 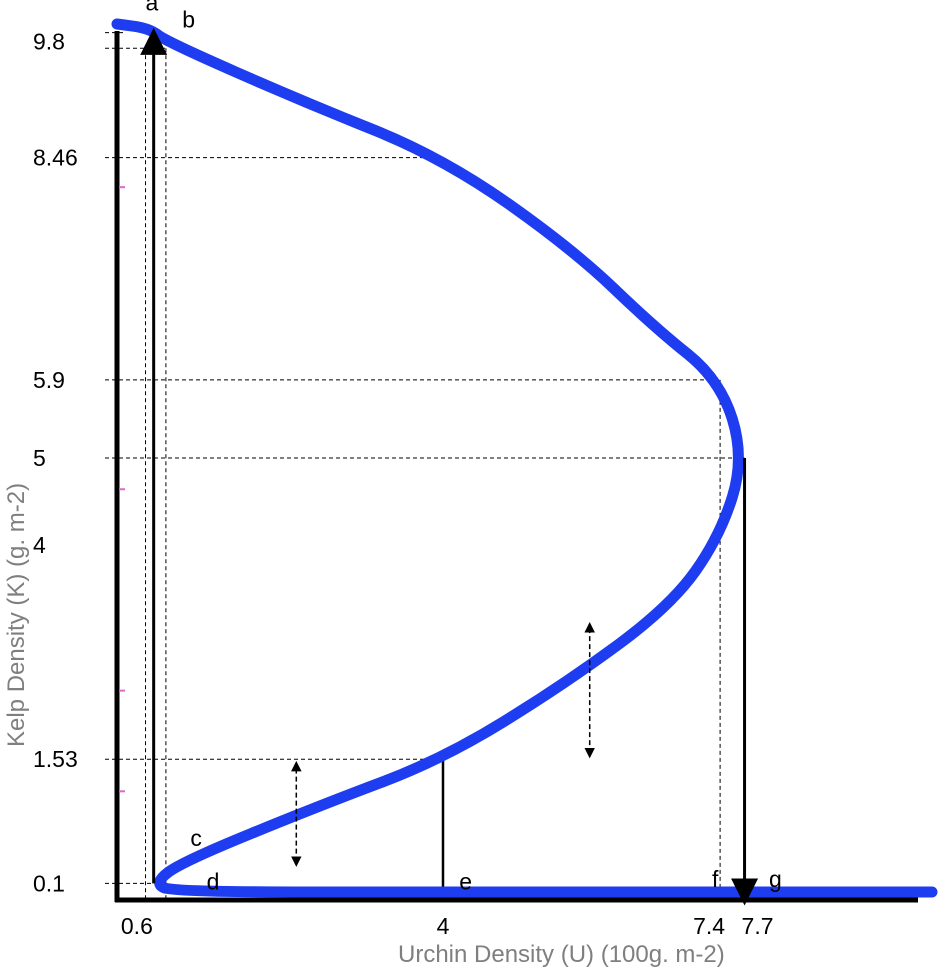 I want to click on y-tick-label: 8.46, so click(x=55, y=158).